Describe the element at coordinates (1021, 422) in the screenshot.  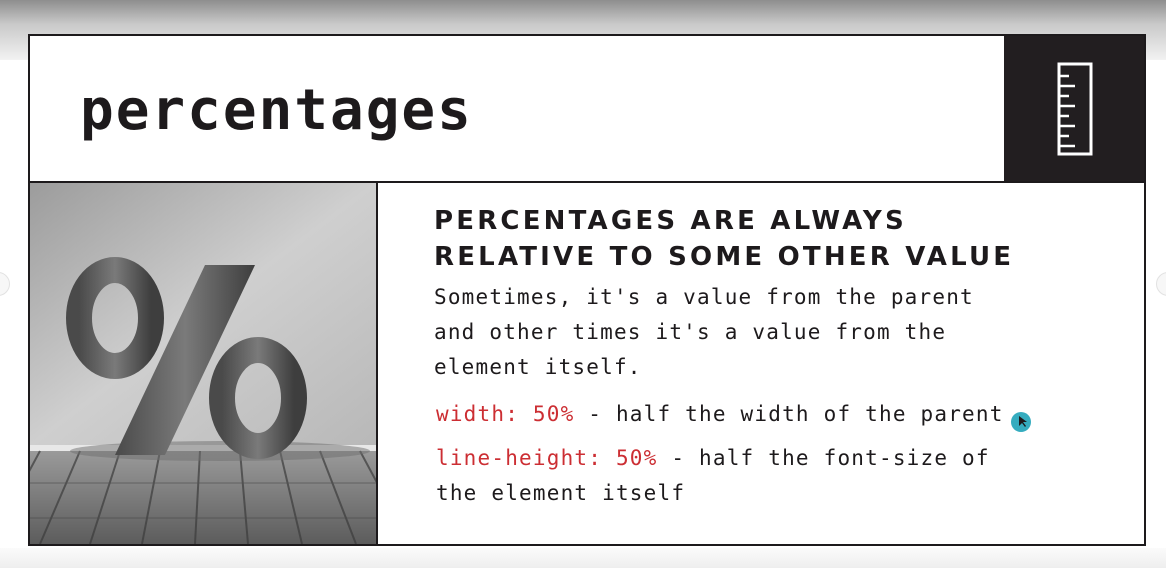
I see `mouse-cursor-icon` at that location.